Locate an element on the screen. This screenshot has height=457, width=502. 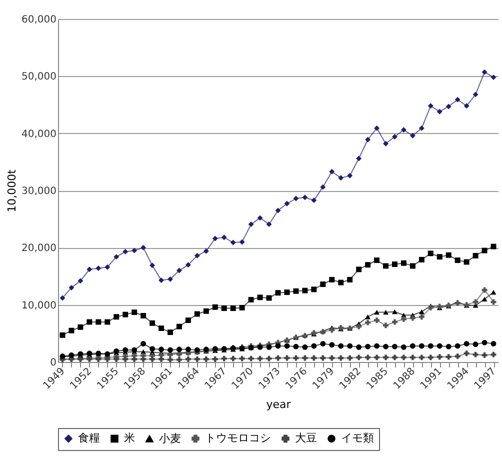
legend-label: 大豆 is located at coordinates (306, 438).